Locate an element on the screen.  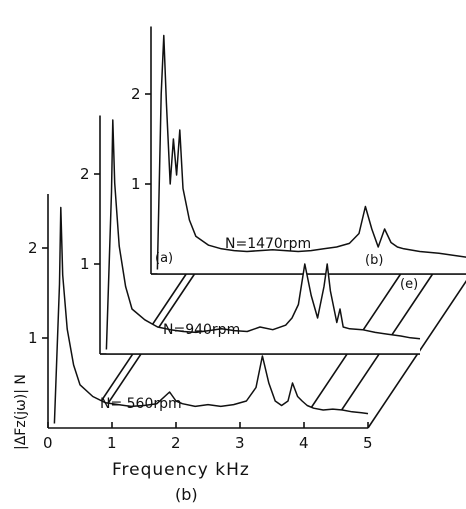
x-tick-label-2: 2 is located at coordinates (176, 443).